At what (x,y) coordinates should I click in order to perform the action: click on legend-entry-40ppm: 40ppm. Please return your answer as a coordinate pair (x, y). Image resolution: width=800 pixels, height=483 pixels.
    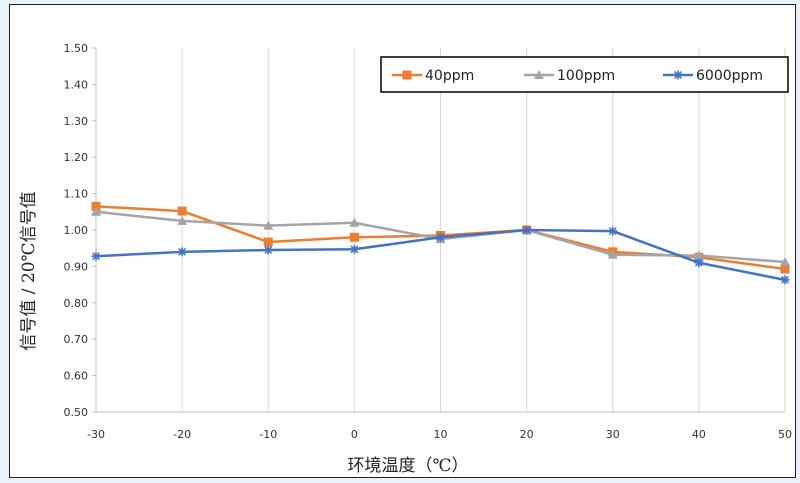
    Looking at the image, I should click on (433, 76).